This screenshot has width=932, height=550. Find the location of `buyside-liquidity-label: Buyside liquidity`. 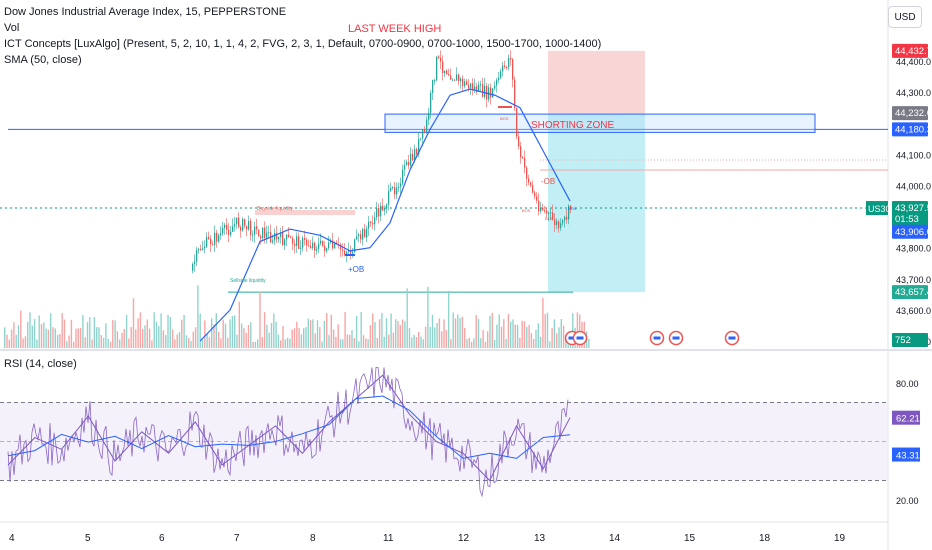

buyside-liquidity-label: Buyside liquidity is located at coordinates (275, 209).